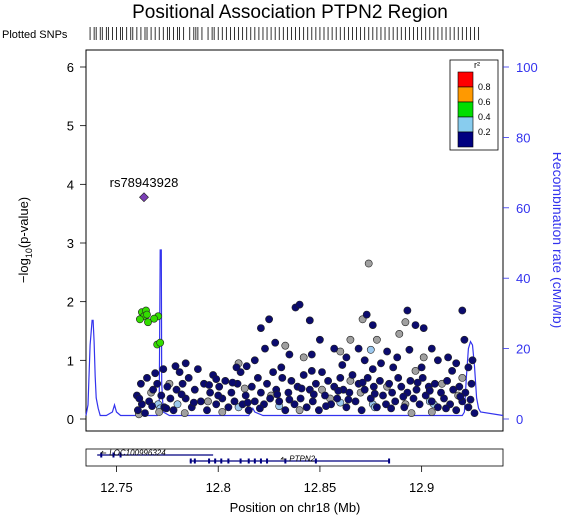 The height and width of the screenshot is (520, 561). I want to click on gene-label: PTPN2, so click(302, 459).